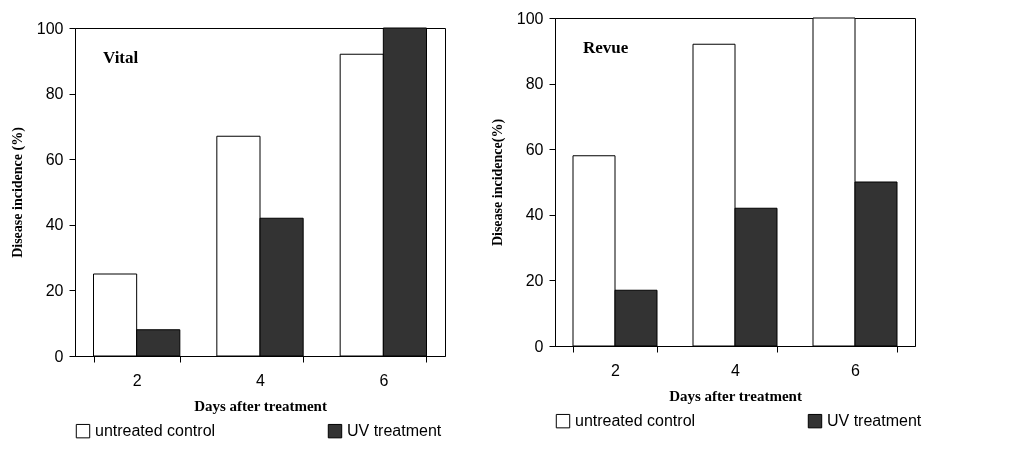 This screenshot has height=474, width=1010. What do you see at coordinates (497, 182) in the screenshot?
I see `y-axis-title: Disease incidence(%)` at bounding box center [497, 182].